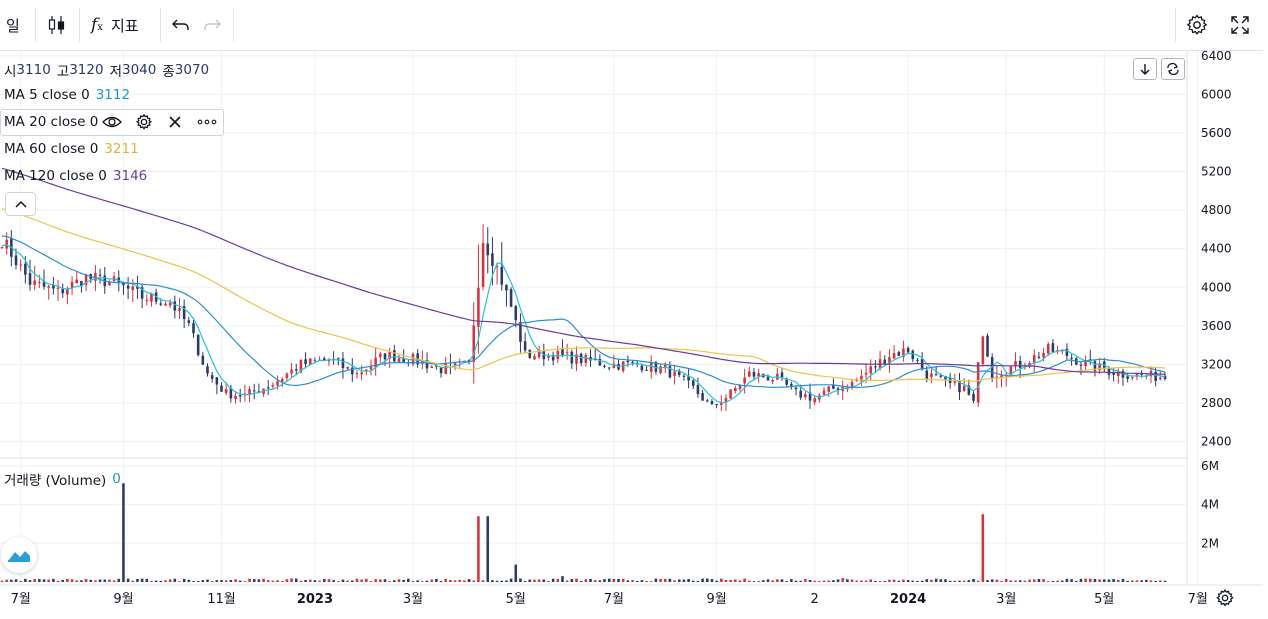  Describe the element at coordinates (207, 122) in the screenshot. I see `more-icon` at that location.